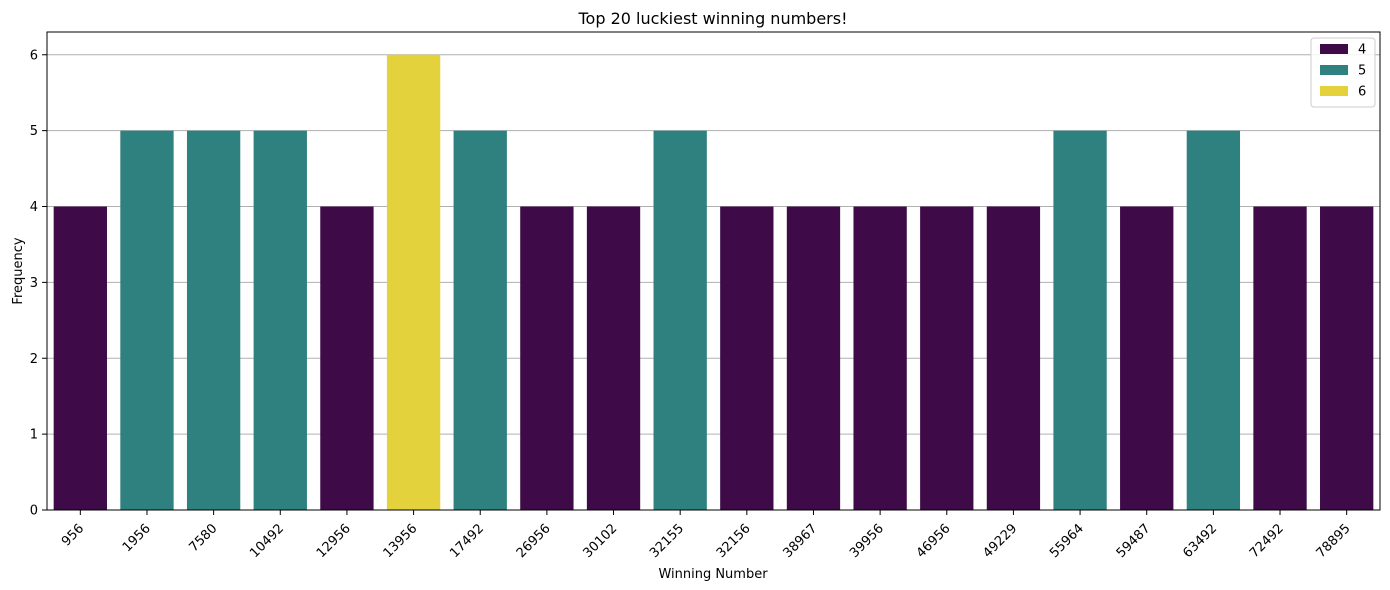 The width and height of the screenshot is (1390, 590). I want to click on y-tick-label: 3, so click(34, 283).